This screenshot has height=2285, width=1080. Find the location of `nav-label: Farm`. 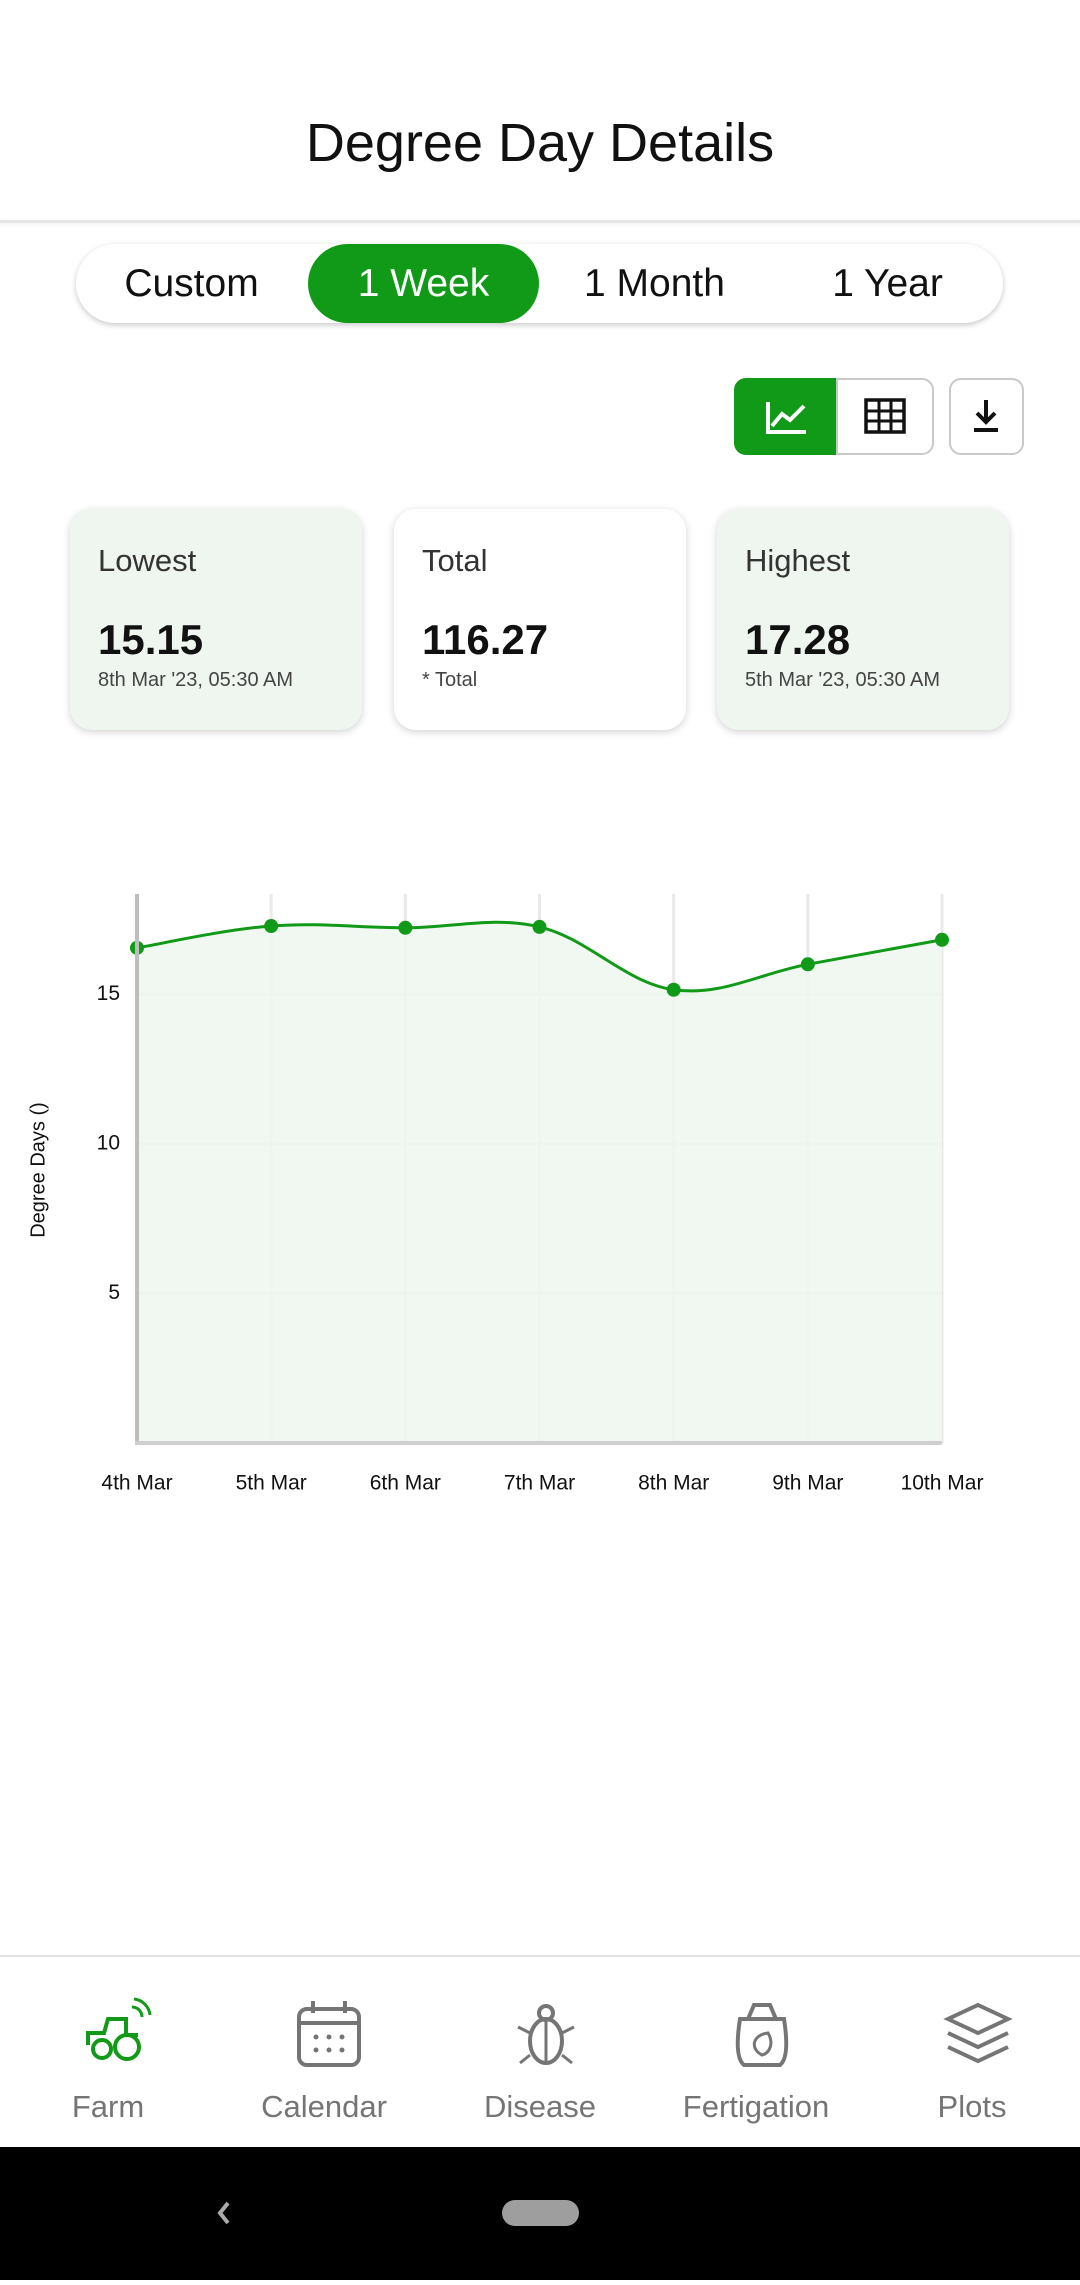

nav-label: Farm is located at coordinates (108, 2106).